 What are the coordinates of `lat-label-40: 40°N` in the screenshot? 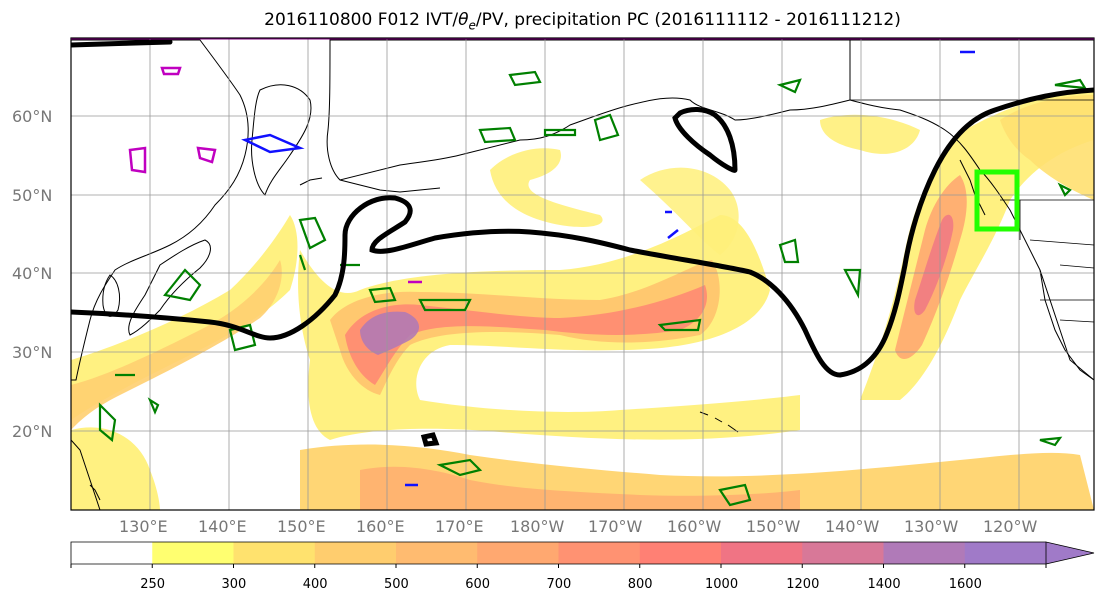 It's located at (32, 273).